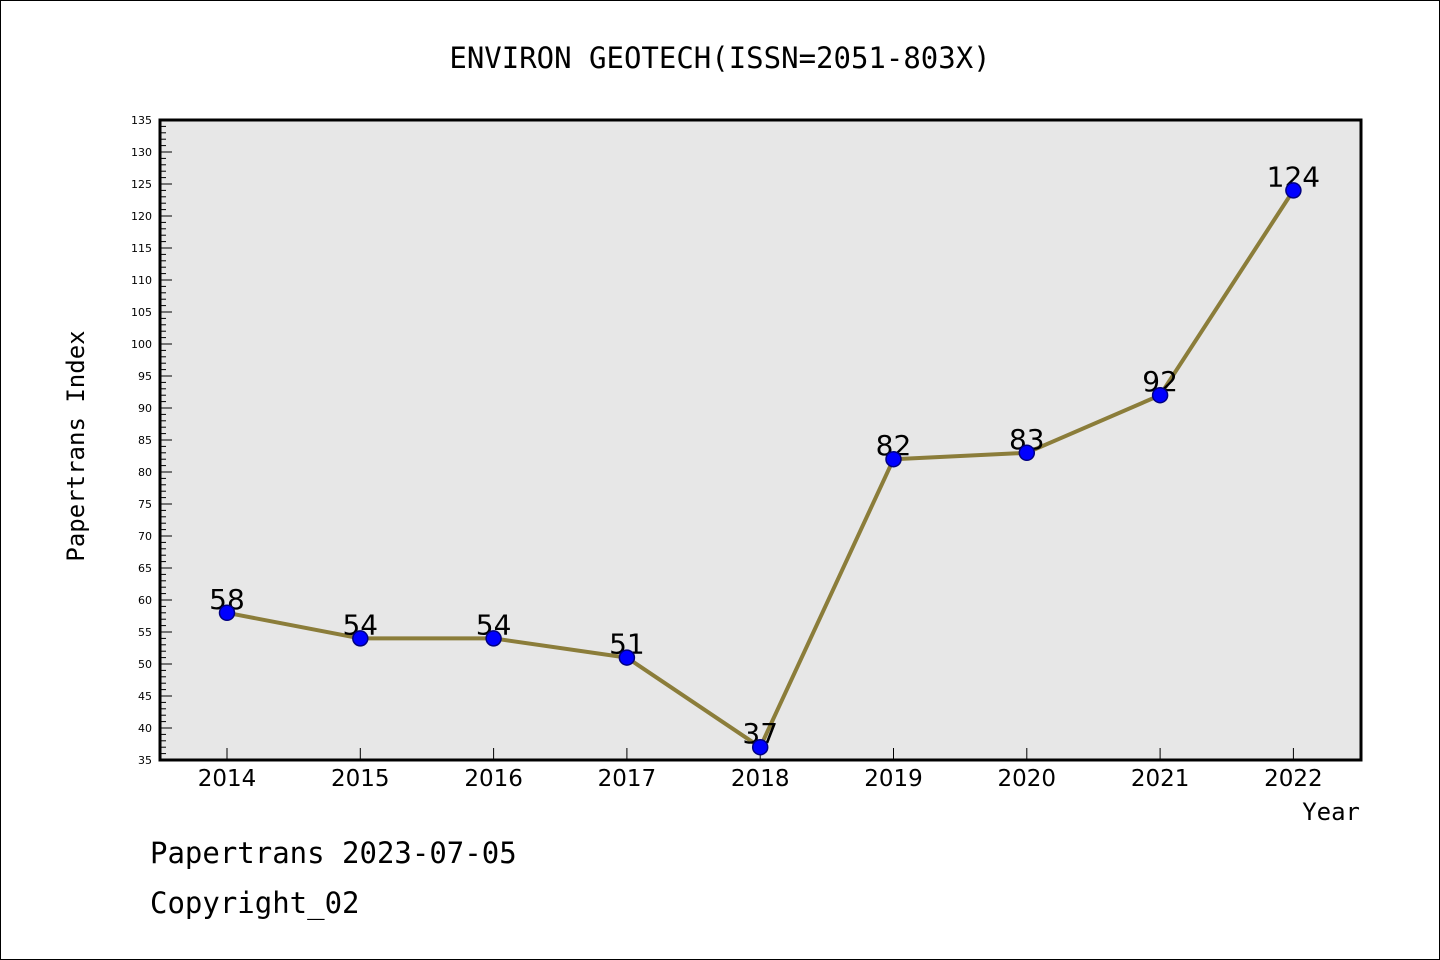  Describe the element at coordinates (145, 632) in the screenshot. I see `y-tick-label: 55` at that location.